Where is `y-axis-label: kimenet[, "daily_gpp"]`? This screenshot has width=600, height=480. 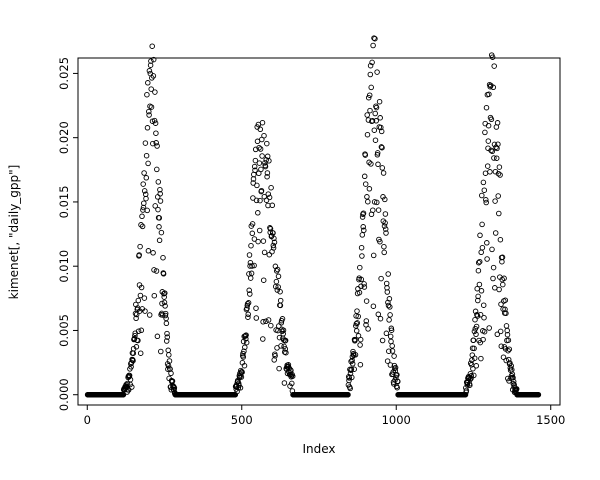
y-axis-label: kimenet[, "daily_gpp"] is located at coordinates (14, 232).